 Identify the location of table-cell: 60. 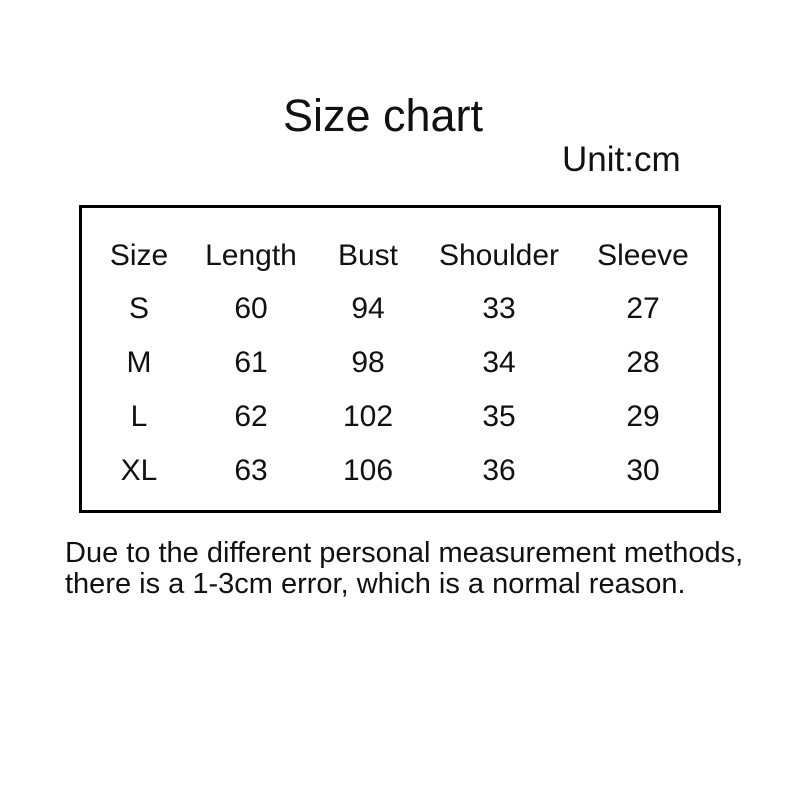
(251, 308).